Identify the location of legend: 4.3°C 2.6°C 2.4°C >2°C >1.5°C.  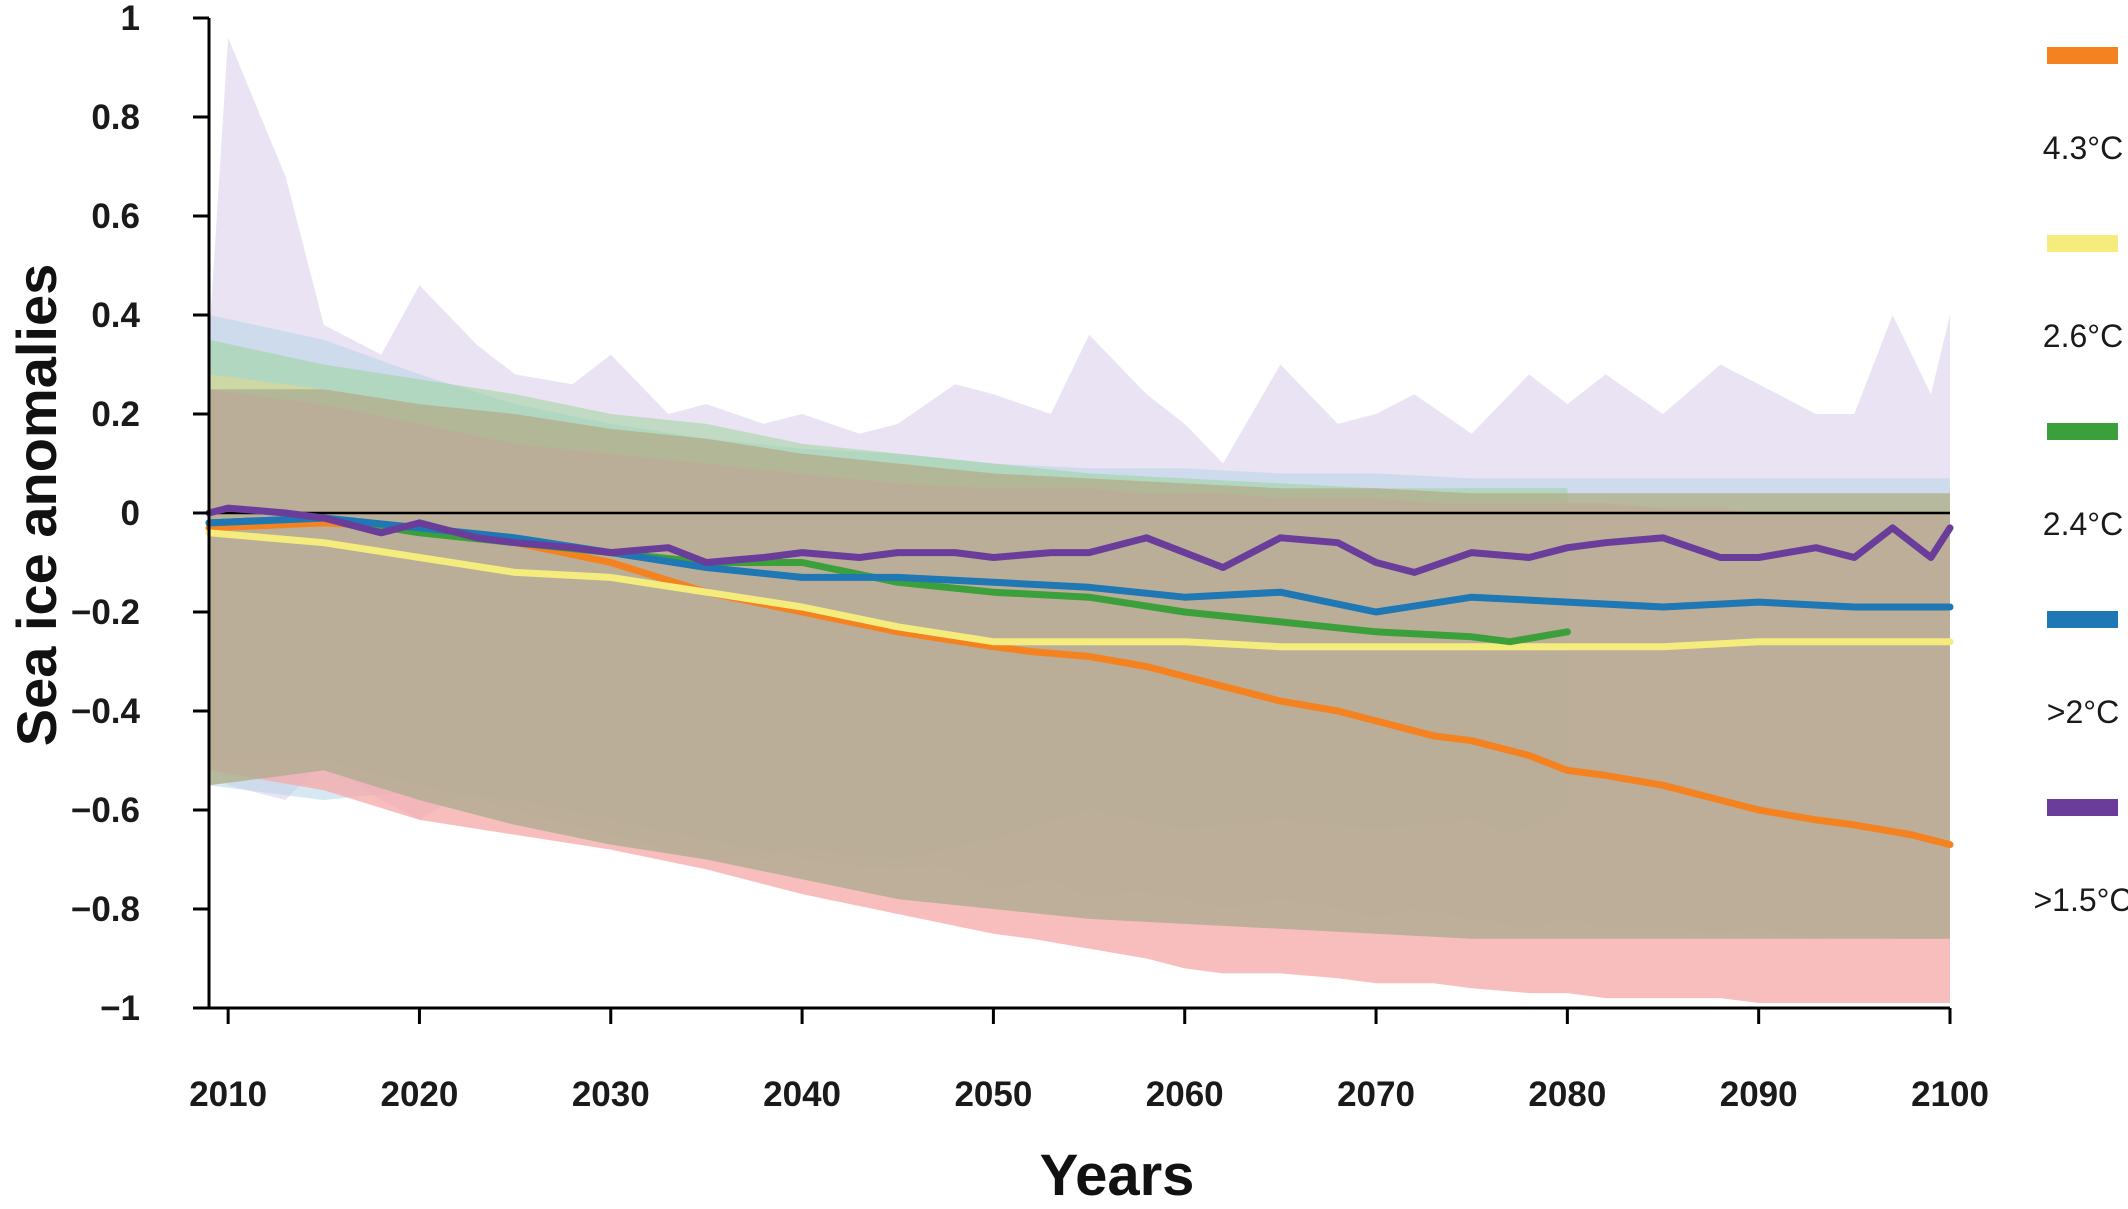
(2080, 482).